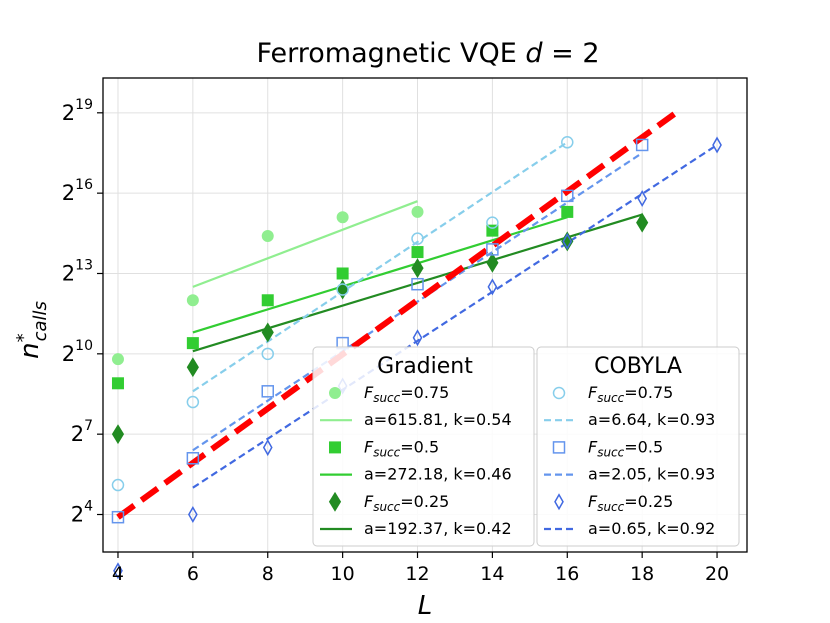 The height and width of the screenshot is (623, 830). Describe the element at coordinates (492, 574) in the screenshot. I see `x-tick-label: 14` at that location.